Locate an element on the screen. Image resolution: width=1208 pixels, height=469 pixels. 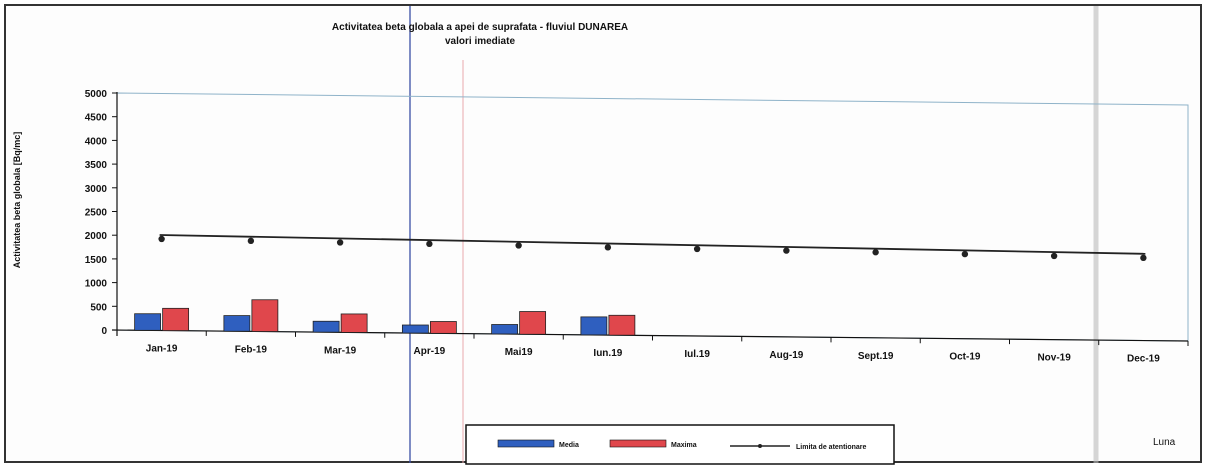
chart-subtitle: valori imediate is located at coordinates (480, 41).